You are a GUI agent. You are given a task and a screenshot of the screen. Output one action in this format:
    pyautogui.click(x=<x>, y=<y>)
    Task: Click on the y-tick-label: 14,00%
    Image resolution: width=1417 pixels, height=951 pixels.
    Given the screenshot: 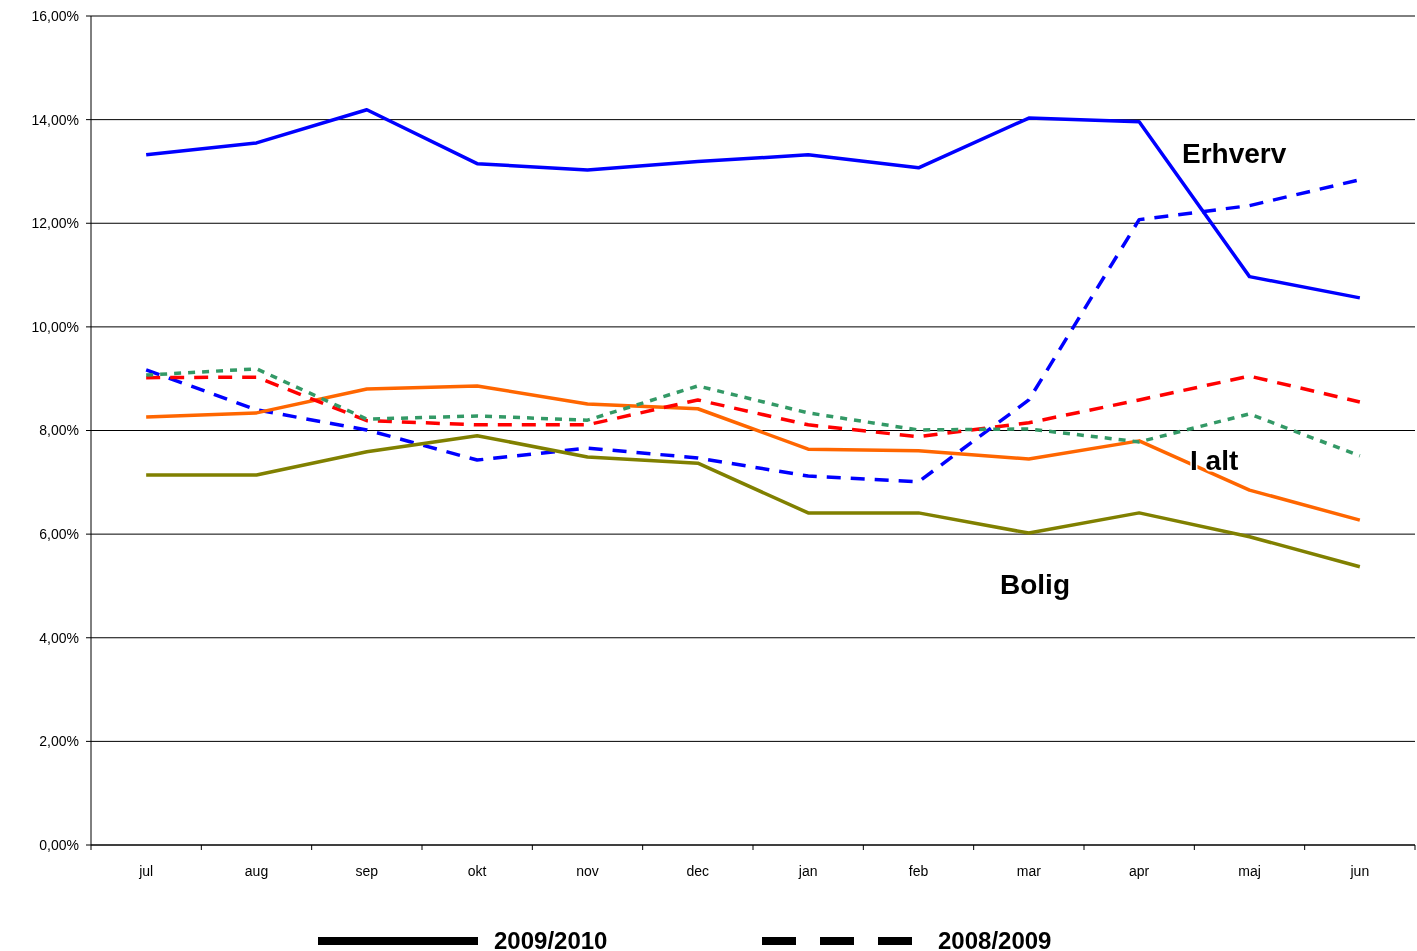 What is the action you would take?
    pyautogui.click(x=55, y=119)
    